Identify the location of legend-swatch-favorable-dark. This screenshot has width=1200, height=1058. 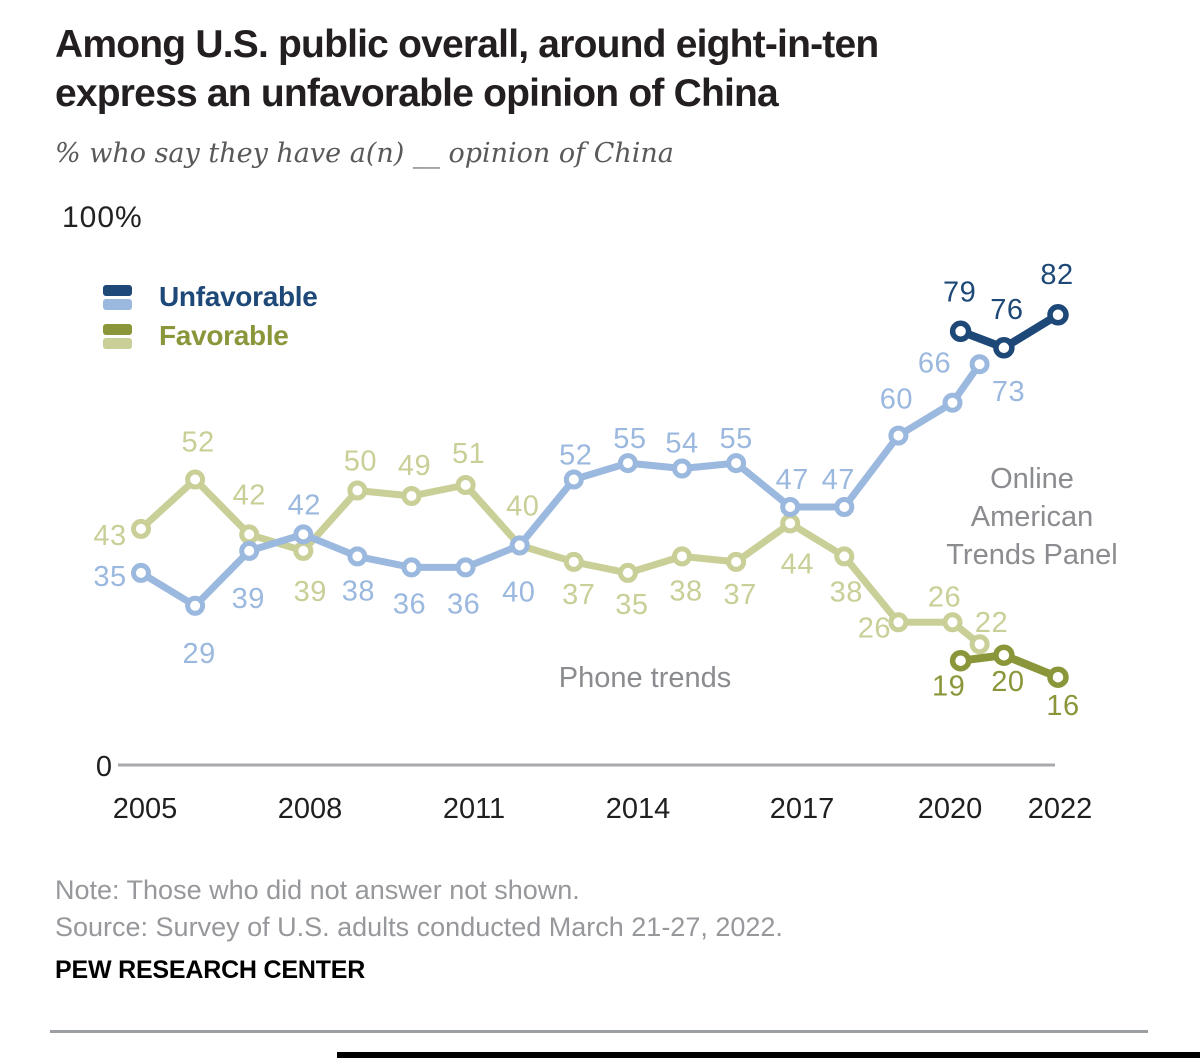
(117, 329).